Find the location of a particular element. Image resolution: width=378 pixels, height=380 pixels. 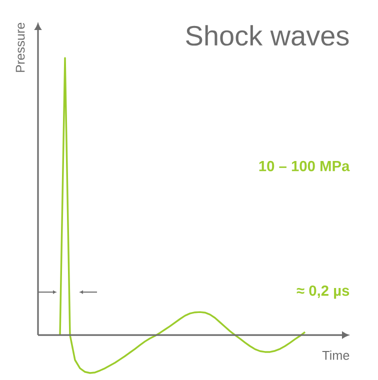

annotation: 10 – 100 MPa is located at coordinates (304, 166).